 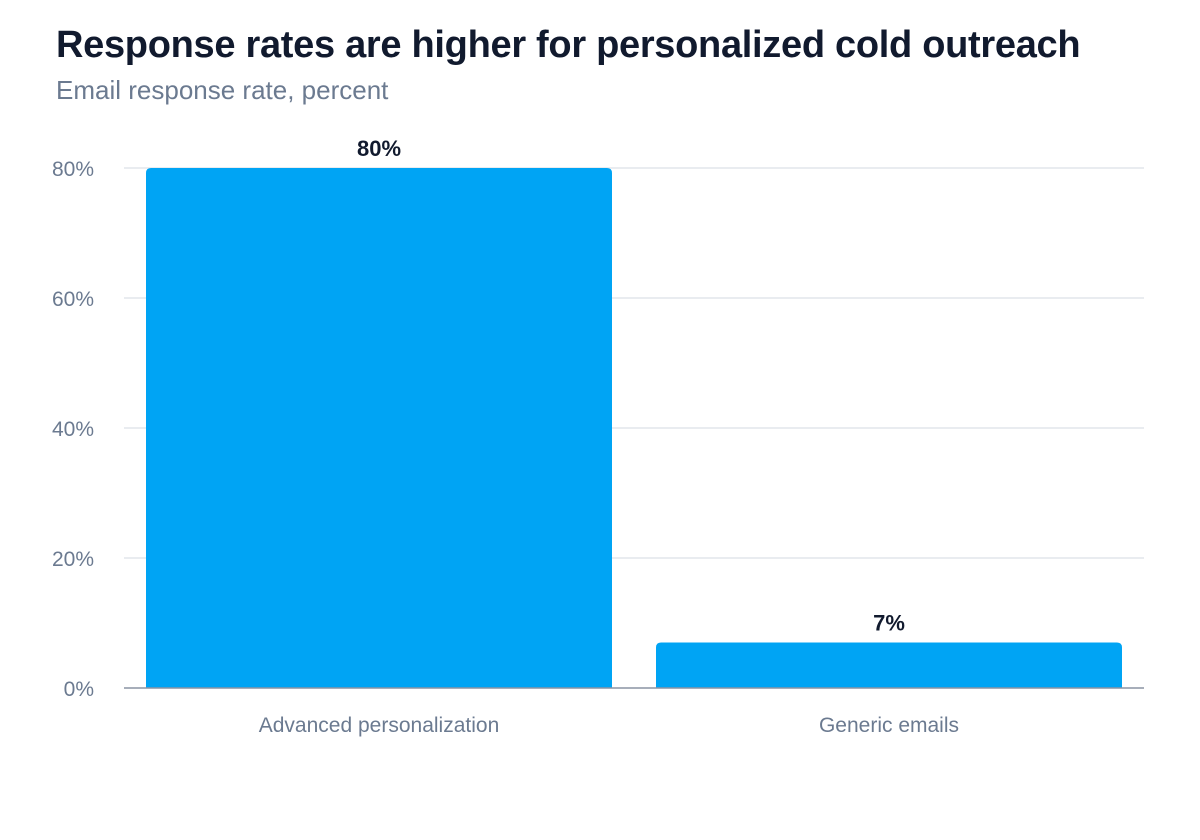 I want to click on x-category-label: Generic emails, so click(x=889, y=725).